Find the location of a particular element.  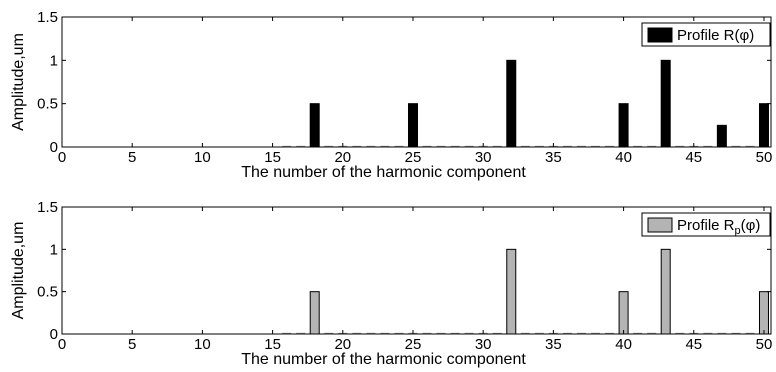

chart0-x-tick-label: 10 is located at coordinates (202, 157).